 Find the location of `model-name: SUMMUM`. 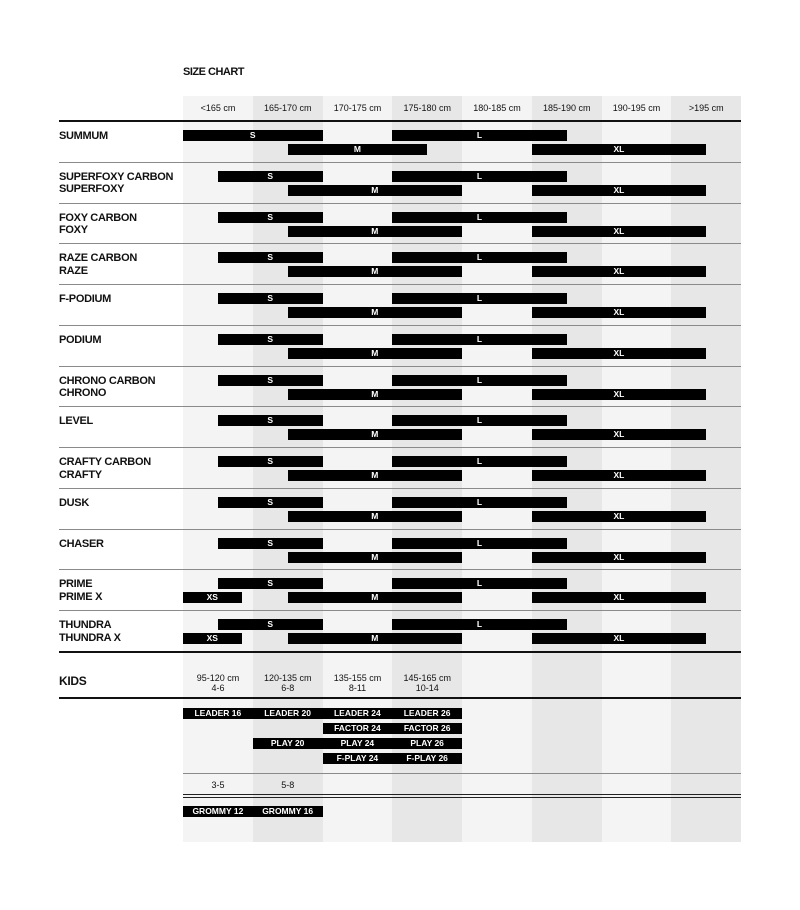

model-name: SUMMUM is located at coordinates (83, 136).